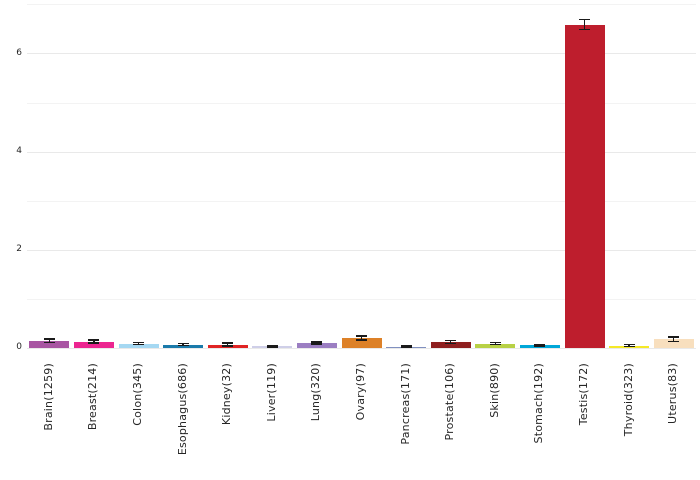 Image resolution: width=700 pixels, height=480 pixels. I want to click on bar-ovary, so click(361, 343).